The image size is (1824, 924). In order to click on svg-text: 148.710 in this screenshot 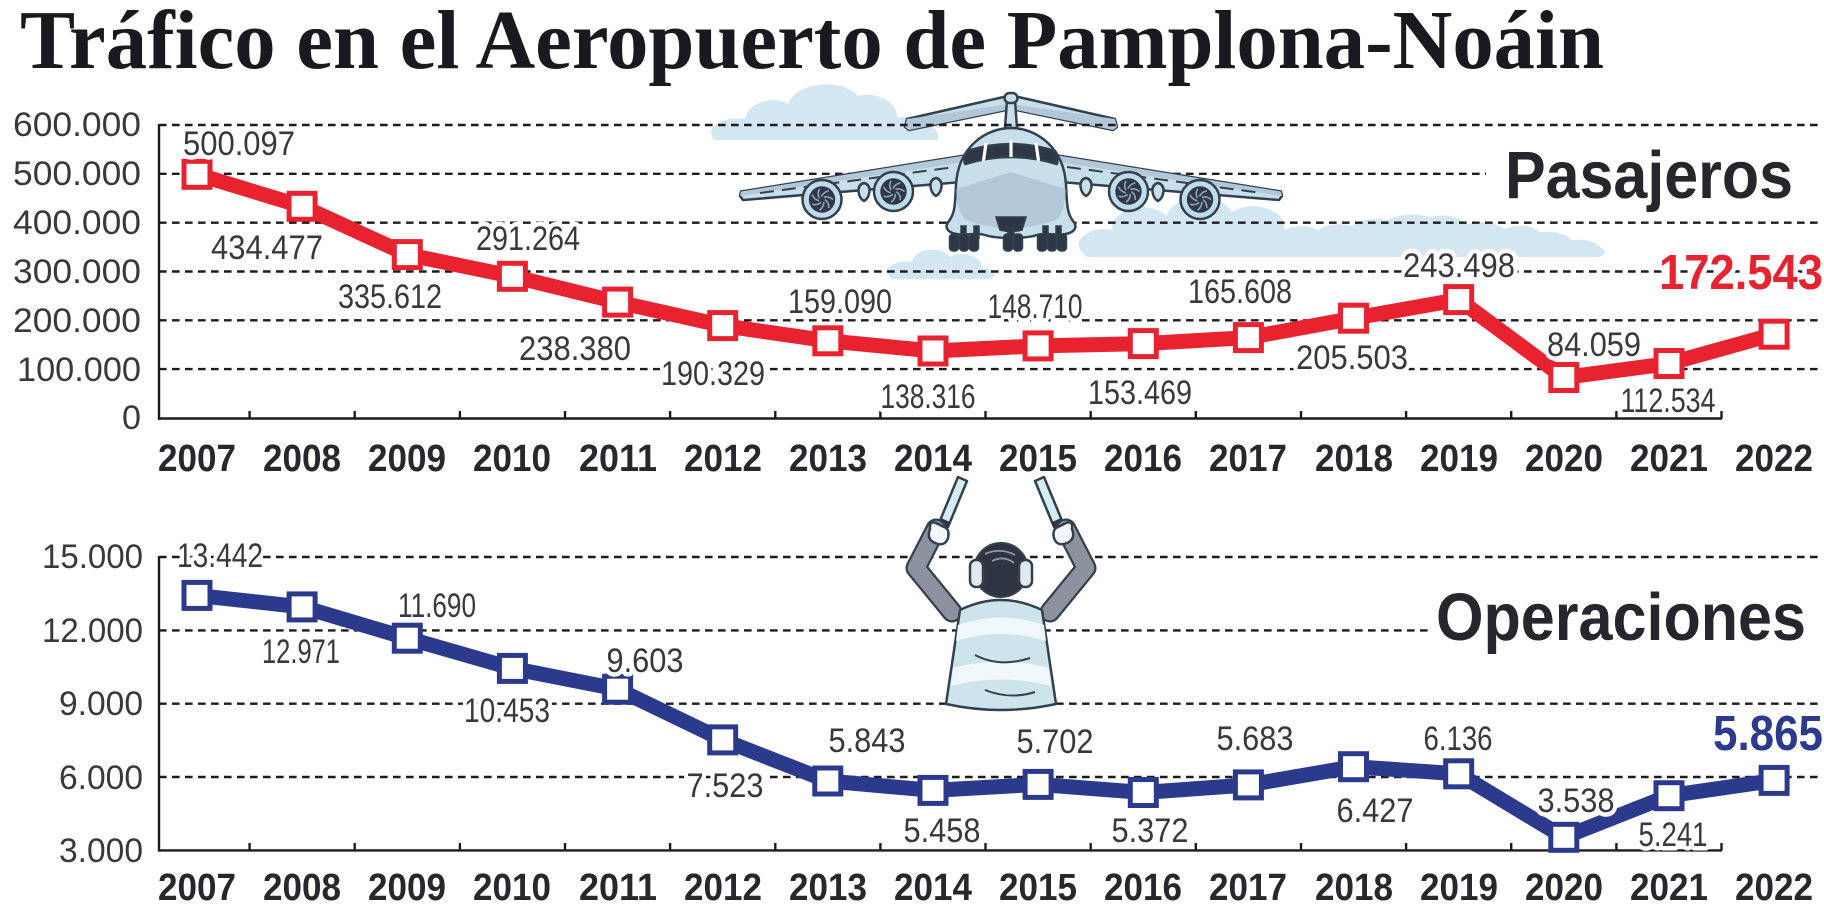, I will do `click(1035, 307)`.